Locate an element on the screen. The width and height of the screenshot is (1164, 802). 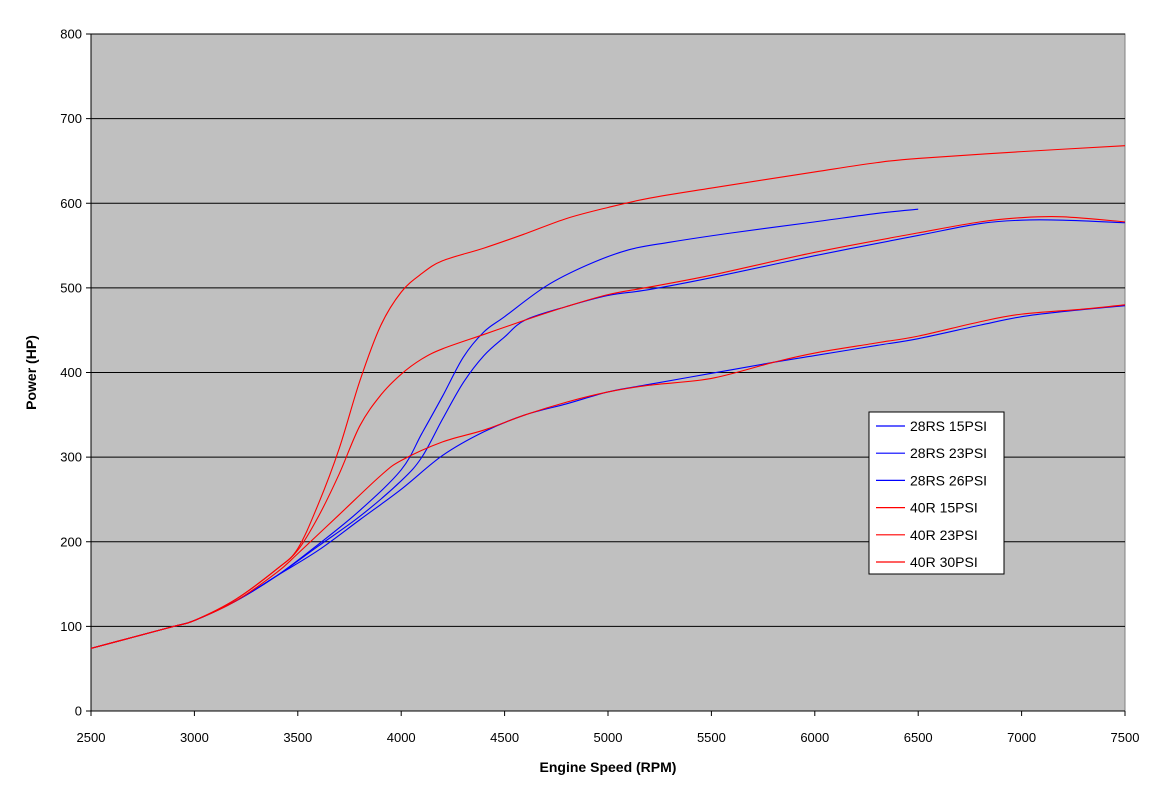
y-tick-label-5: 500 is located at coordinates (71, 287).